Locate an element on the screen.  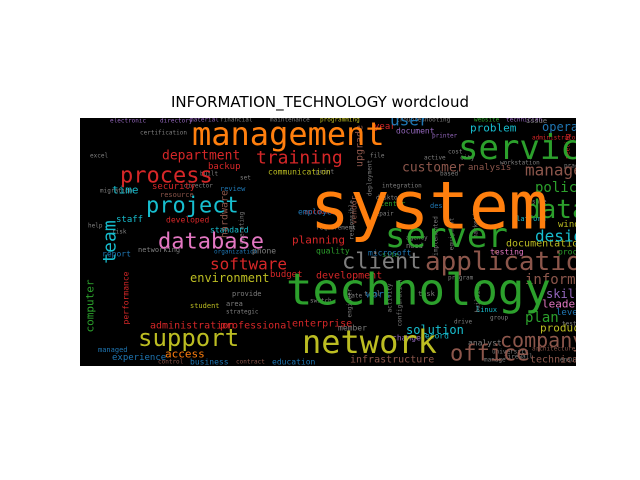
word-help: help is located at coordinates (95, 226).